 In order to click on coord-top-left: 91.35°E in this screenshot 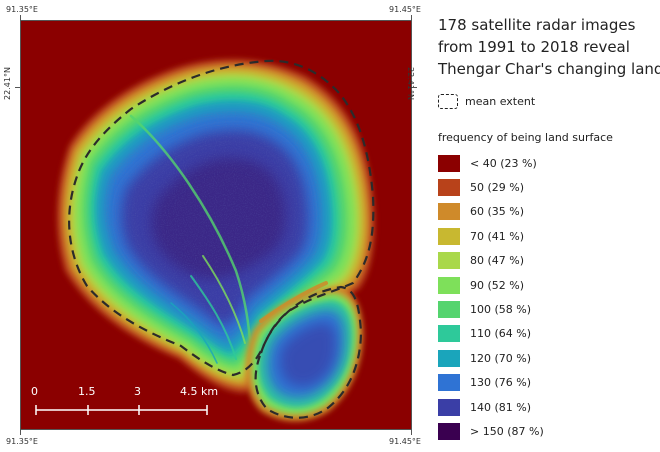, I will do `click(22, 9)`.